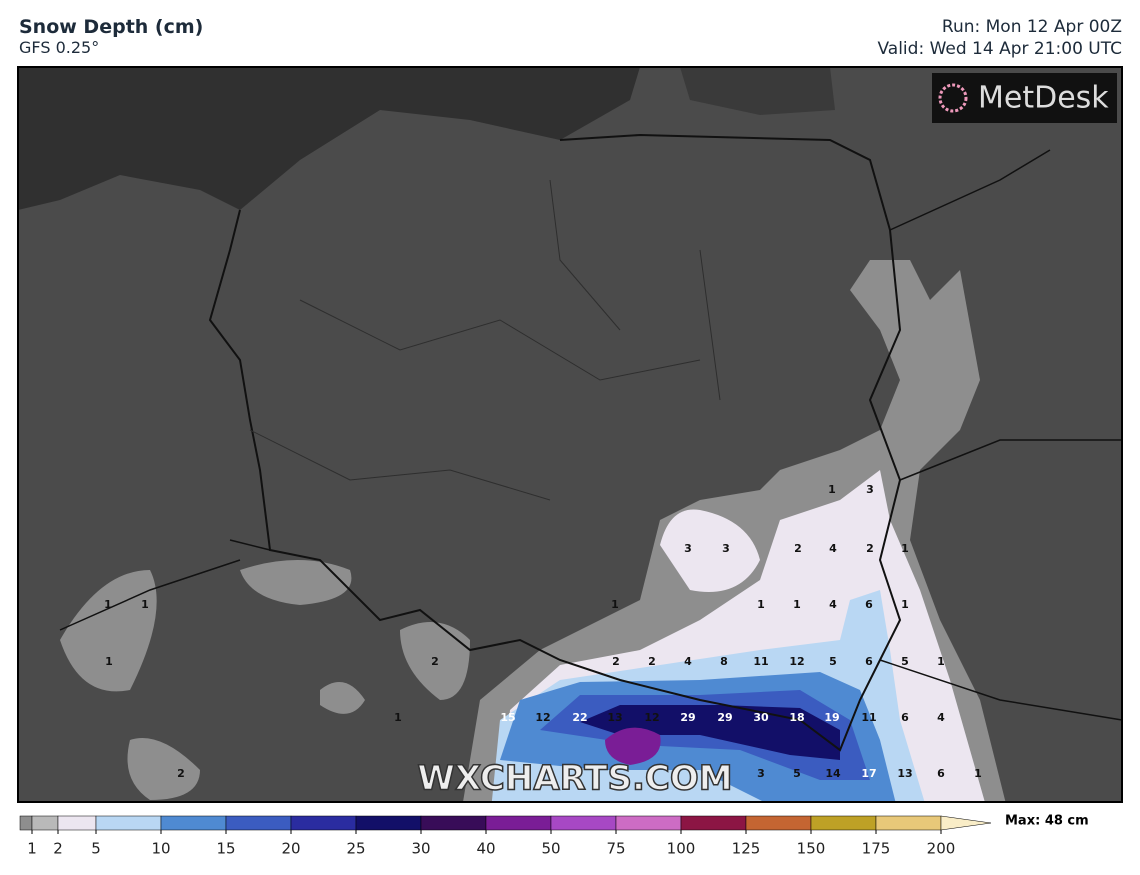 This screenshot has width=1140, height=875. I want to click on model: GFS 0.25°, so click(59, 47).